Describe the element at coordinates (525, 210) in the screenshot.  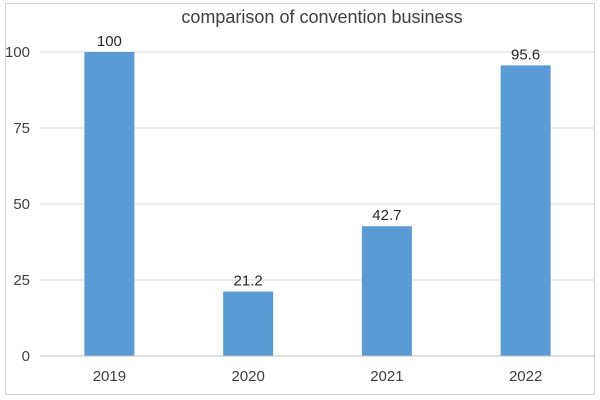
I see `bar-2022` at that location.